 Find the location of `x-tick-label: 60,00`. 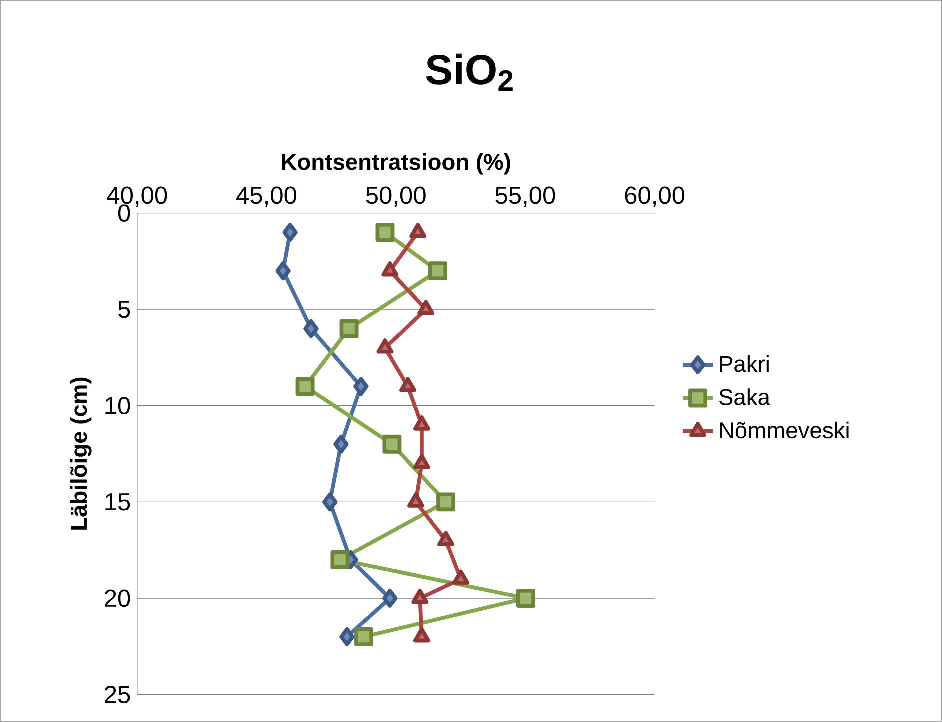

x-tick-label: 60,00 is located at coordinates (655, 196).